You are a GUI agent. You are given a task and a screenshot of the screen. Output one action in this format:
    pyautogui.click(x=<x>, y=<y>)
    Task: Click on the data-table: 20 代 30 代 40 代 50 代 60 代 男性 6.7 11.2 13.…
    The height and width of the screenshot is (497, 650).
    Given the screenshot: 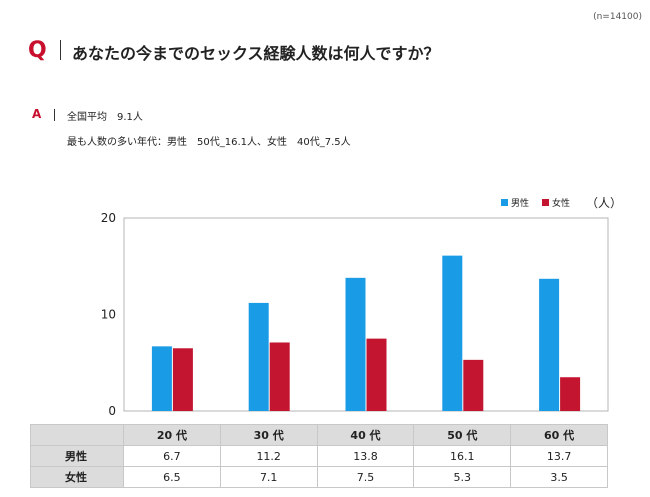 What is the action you would take?
    pyautogui.click(x=319, y=456)
    